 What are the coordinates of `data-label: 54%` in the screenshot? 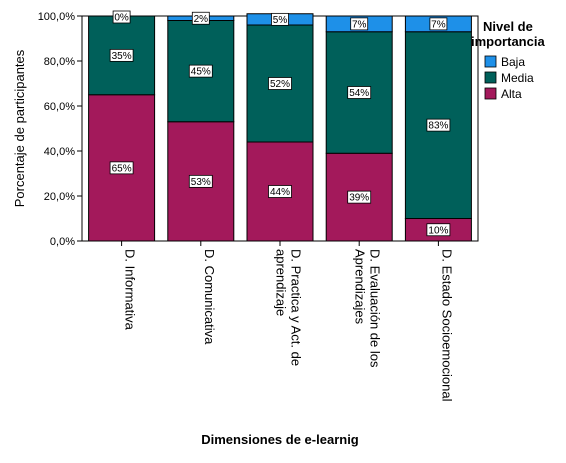 It's located at (359, 93).